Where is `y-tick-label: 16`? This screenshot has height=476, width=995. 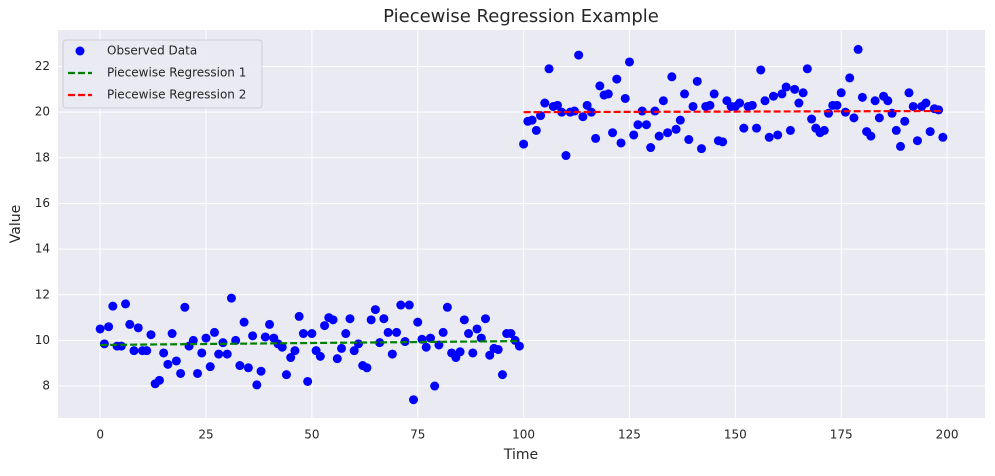
y-tick-label: 16 is located at coordinates (42, 203).